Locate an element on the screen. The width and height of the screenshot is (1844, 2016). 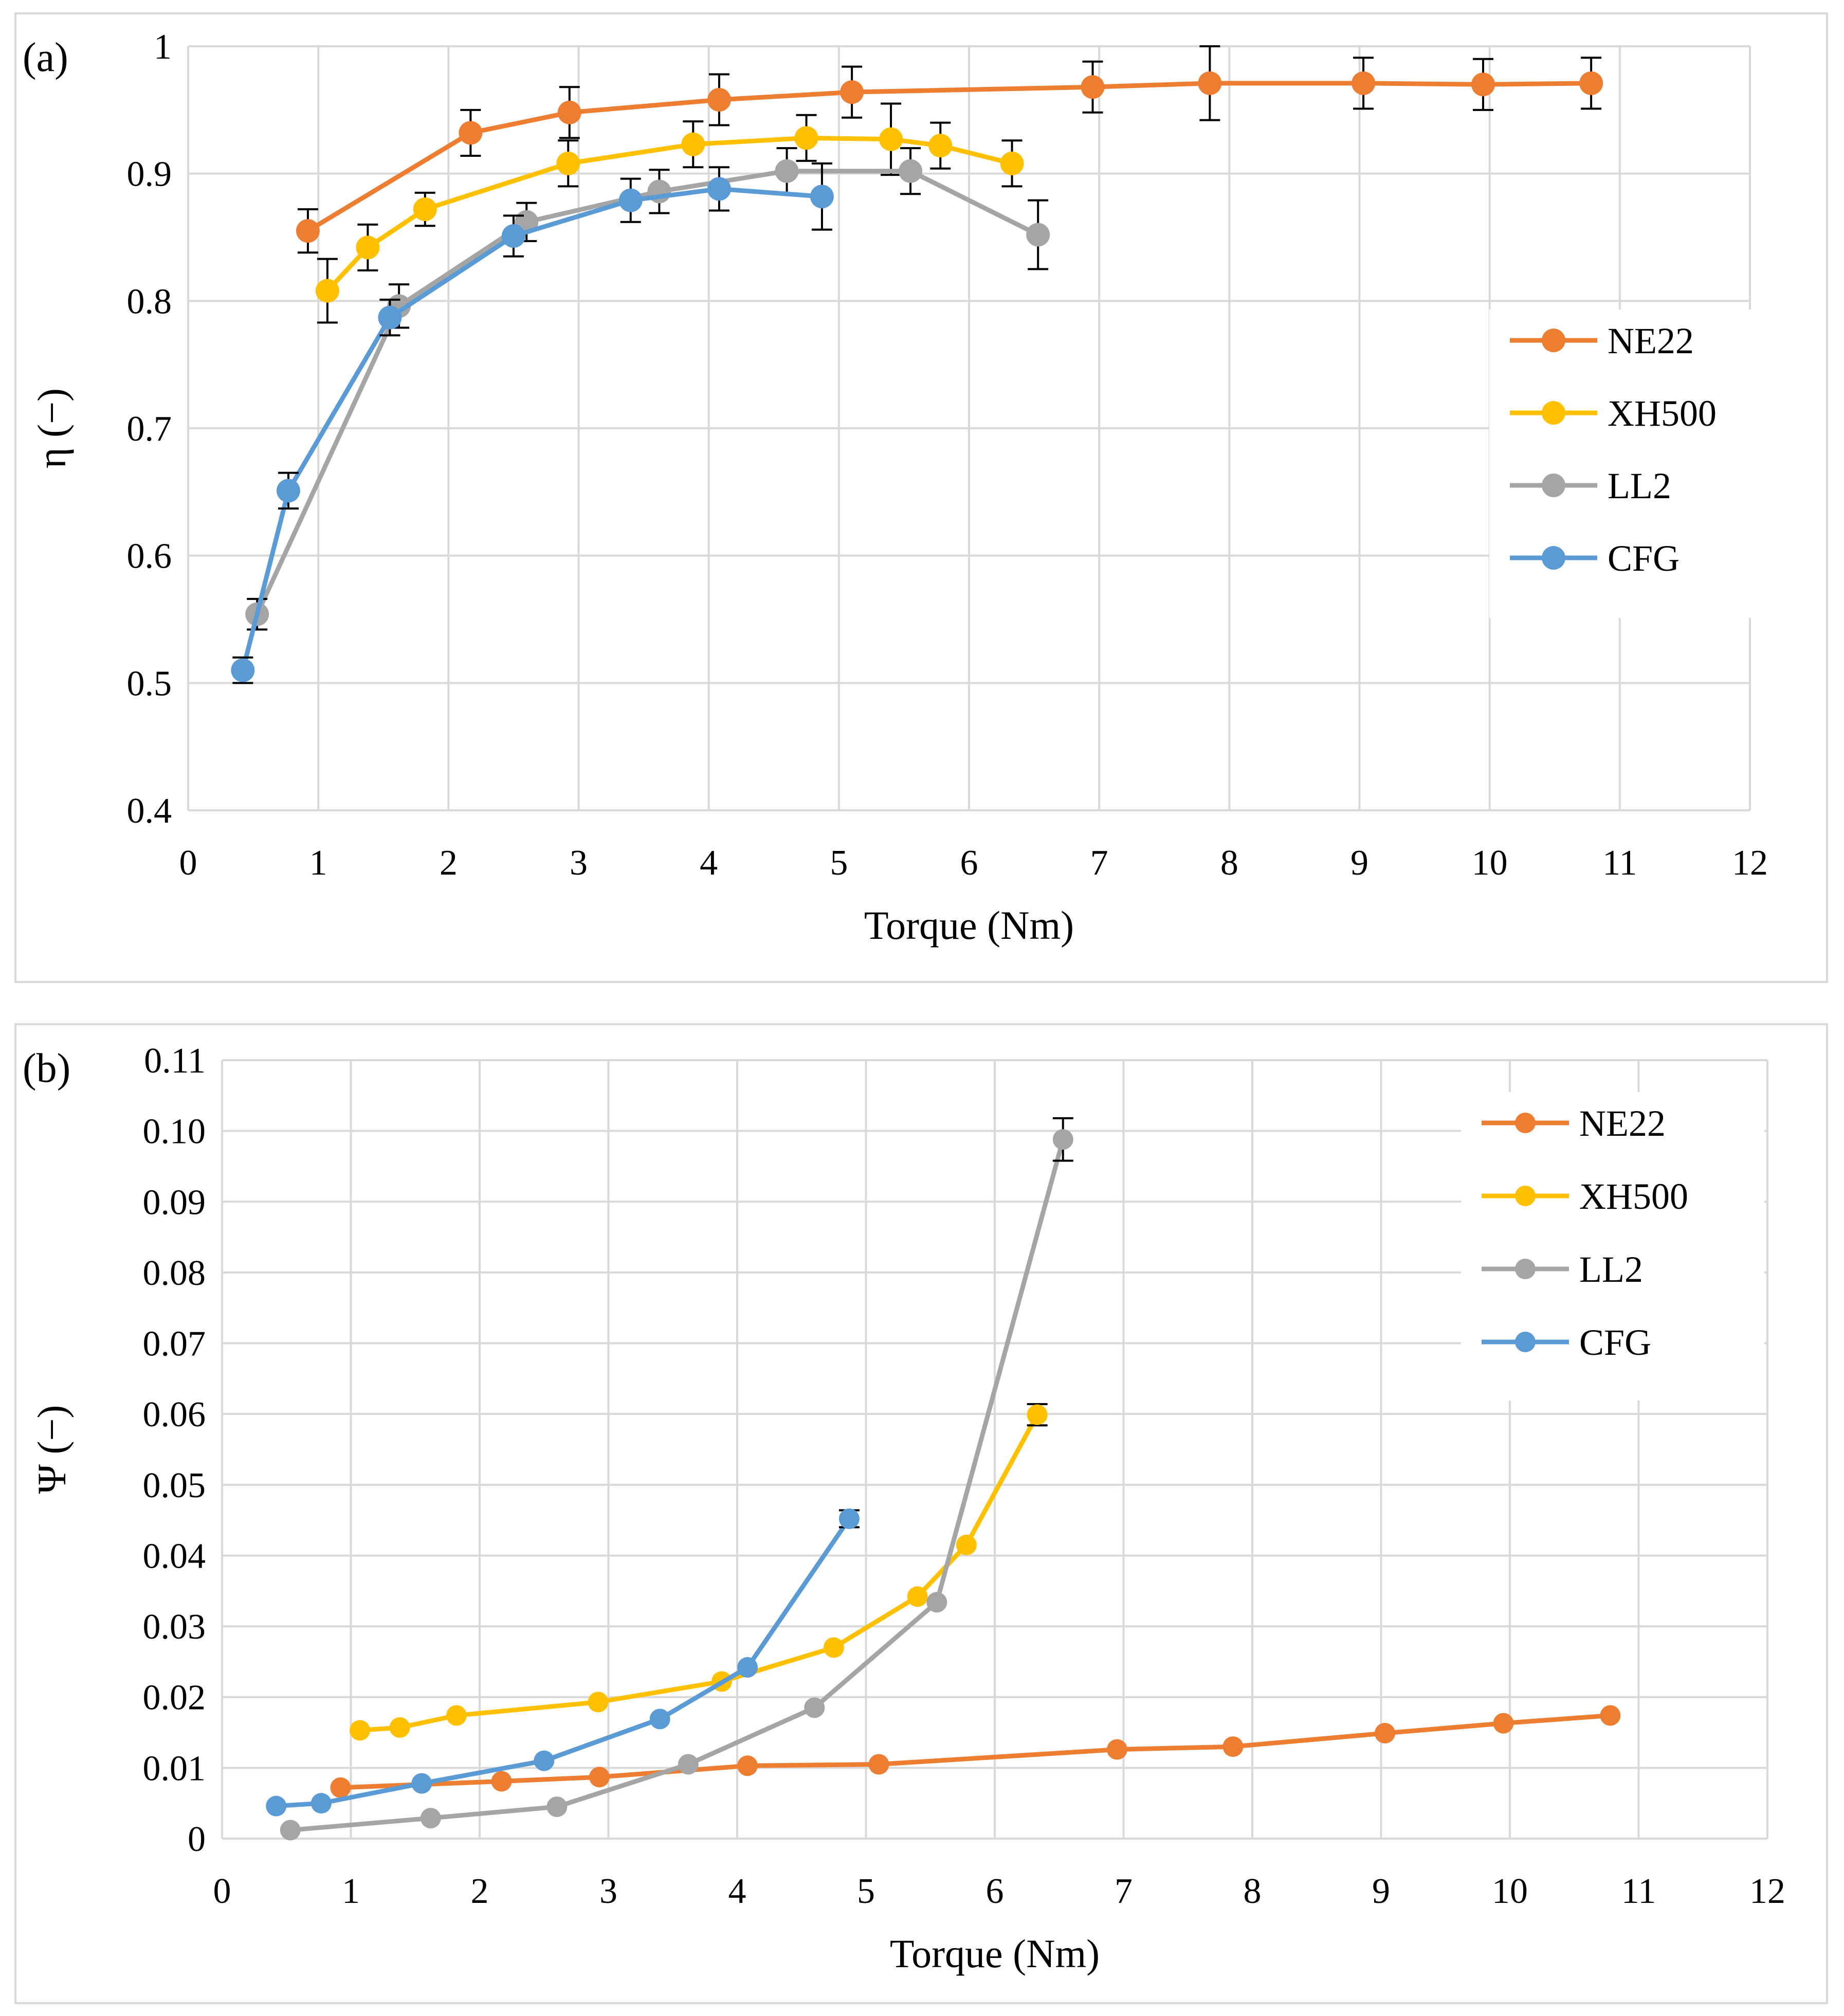
y-tick-label: 0.05 is located at coordinates (174, 1485).